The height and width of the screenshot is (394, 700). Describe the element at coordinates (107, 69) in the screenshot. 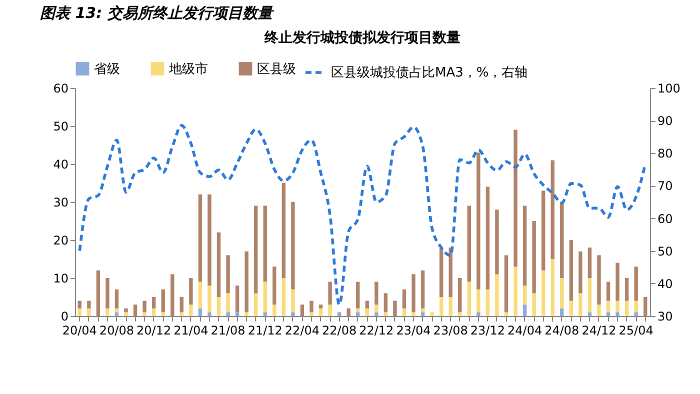

I see `legend-label: 省级` at that location.